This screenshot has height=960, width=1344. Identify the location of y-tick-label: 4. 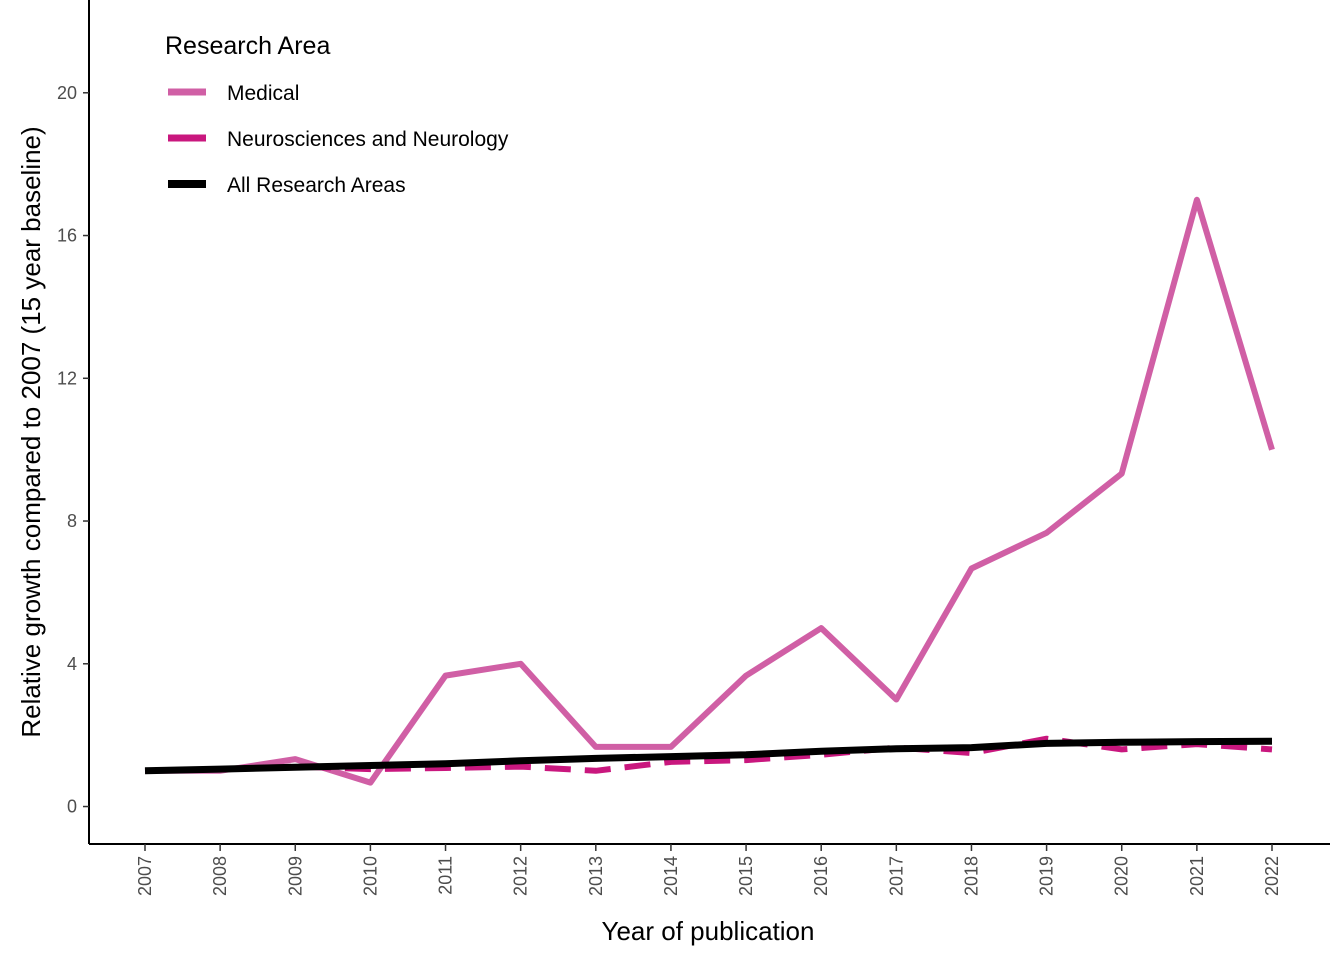
(72, 664).